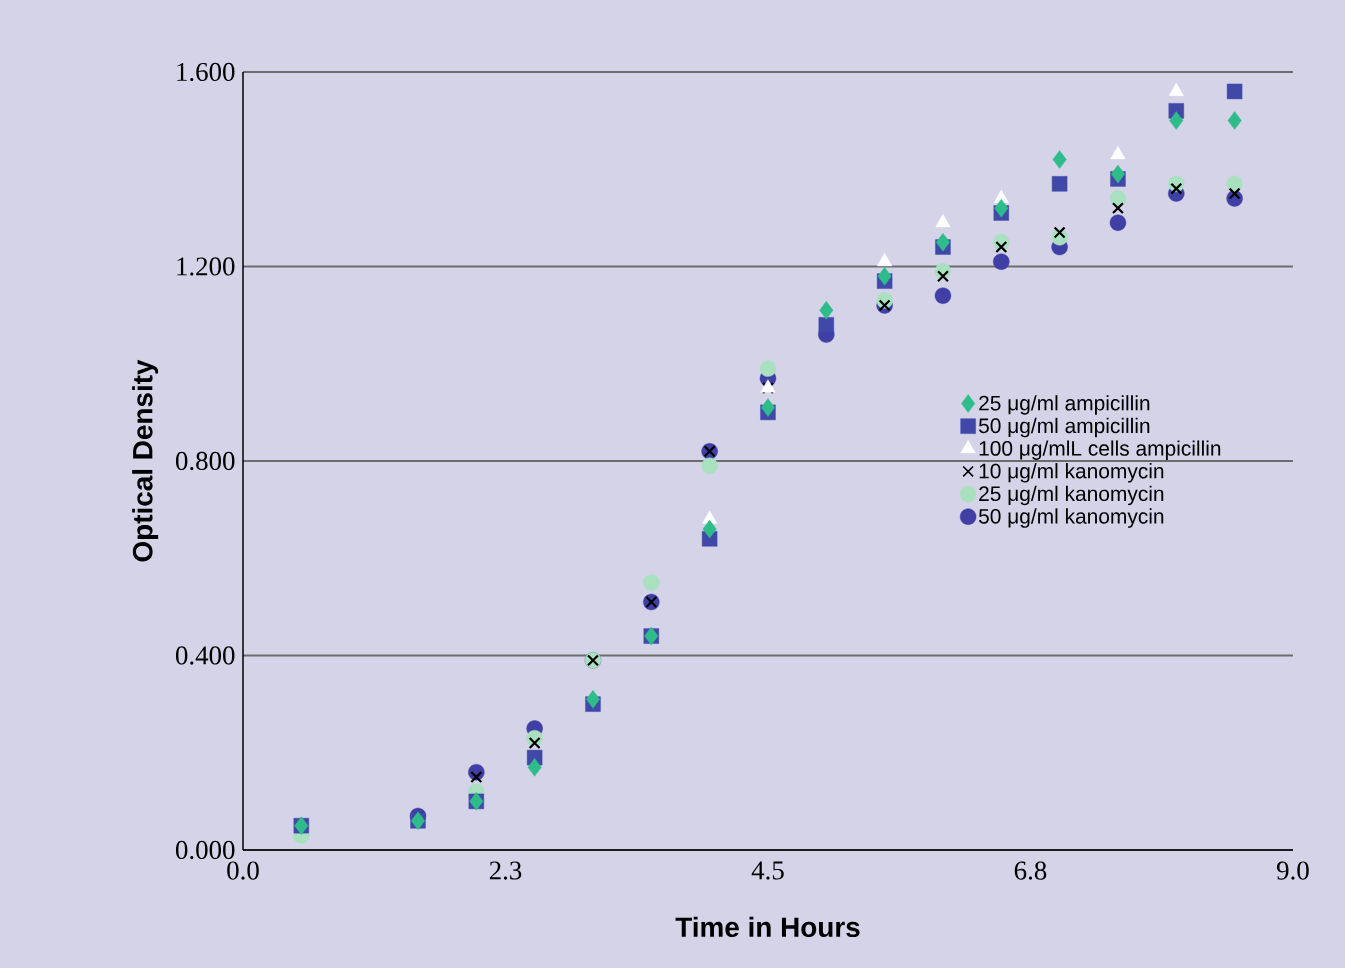  What do you see at coordinates (767, 927) in the screenshot?
I see `x-axis-title: Time in Hours` at bounding box center [767, 927].